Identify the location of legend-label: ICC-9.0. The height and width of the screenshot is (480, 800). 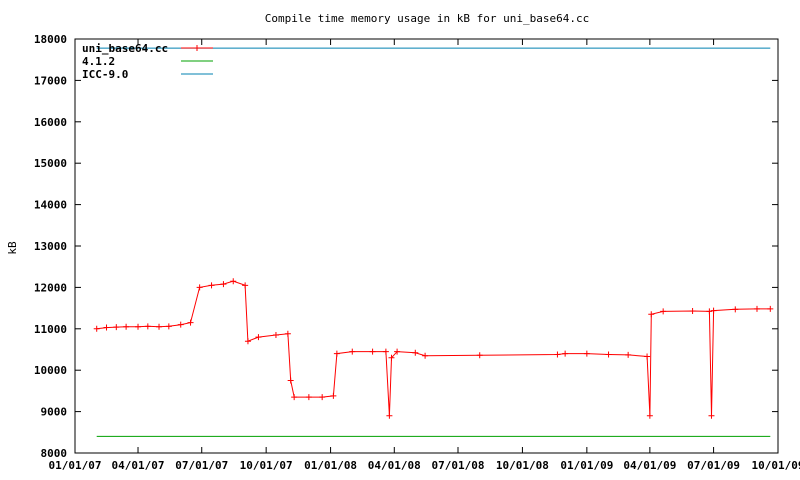
(105, 74).